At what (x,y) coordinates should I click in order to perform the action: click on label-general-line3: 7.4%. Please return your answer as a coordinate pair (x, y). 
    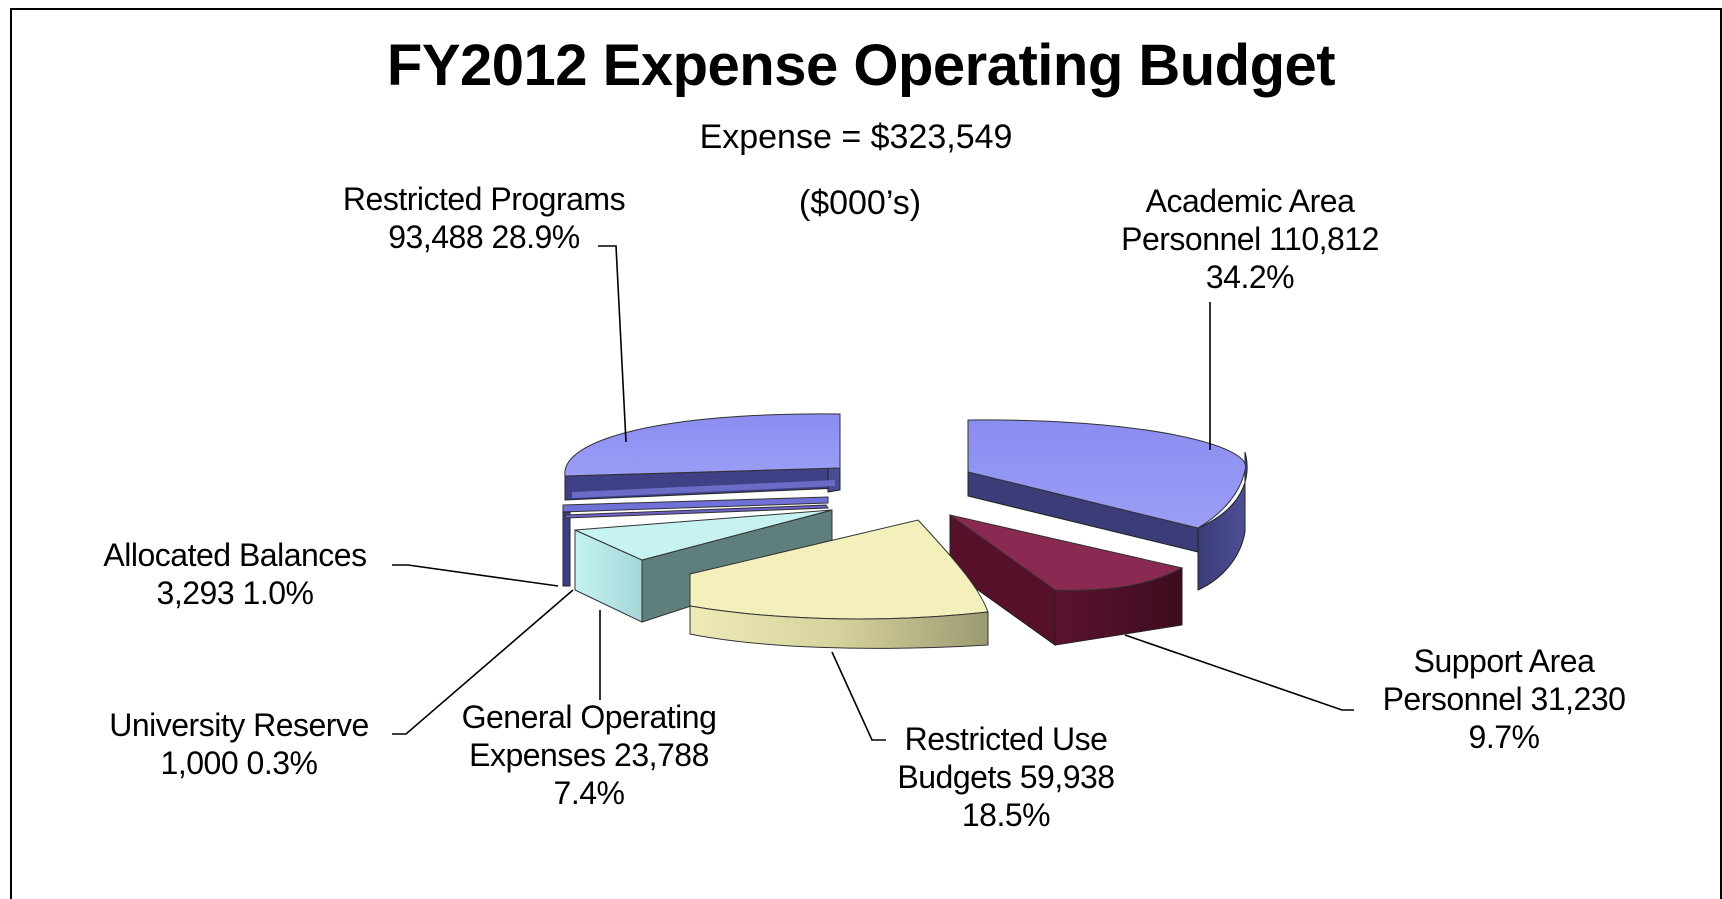
    Looking at the image, I should click on (589, 793).